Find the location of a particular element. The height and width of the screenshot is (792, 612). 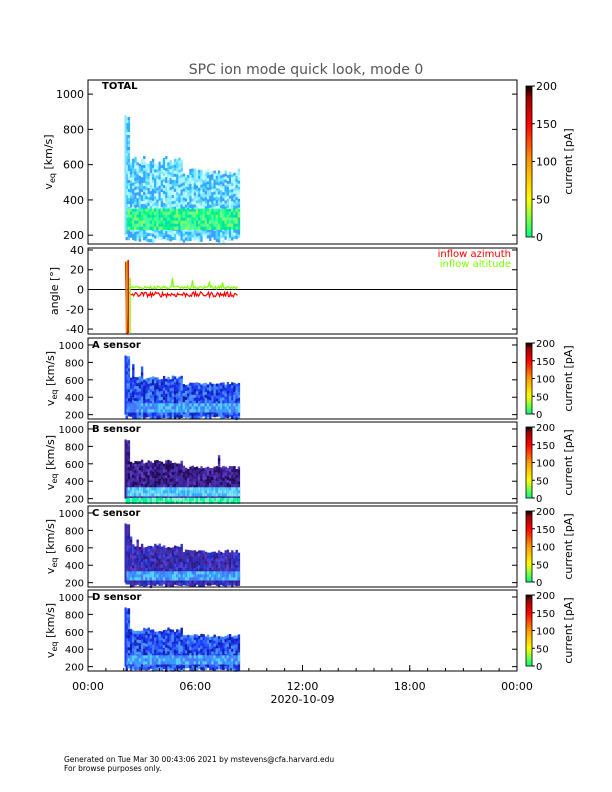

spectro-spike is located at coordinates (125, 175).